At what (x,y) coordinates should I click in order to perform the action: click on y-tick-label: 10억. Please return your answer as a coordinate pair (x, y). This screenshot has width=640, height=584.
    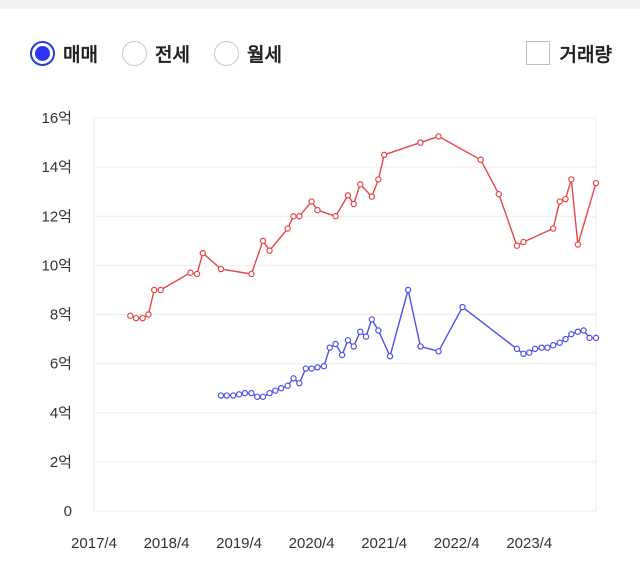
    Looking at the image, I should click on (57, 265).